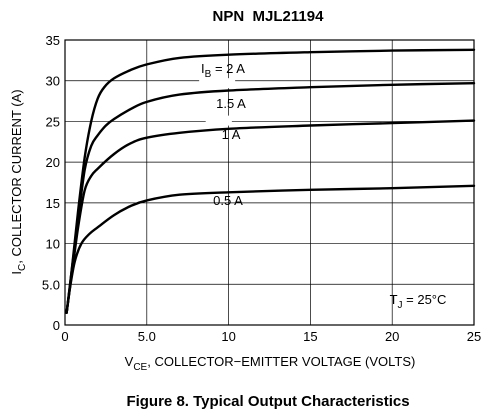  What do you see at coordinates (129, 361) in the screenshot?
I see `x-axis-label-main: V` at bounding box center [129, 361].